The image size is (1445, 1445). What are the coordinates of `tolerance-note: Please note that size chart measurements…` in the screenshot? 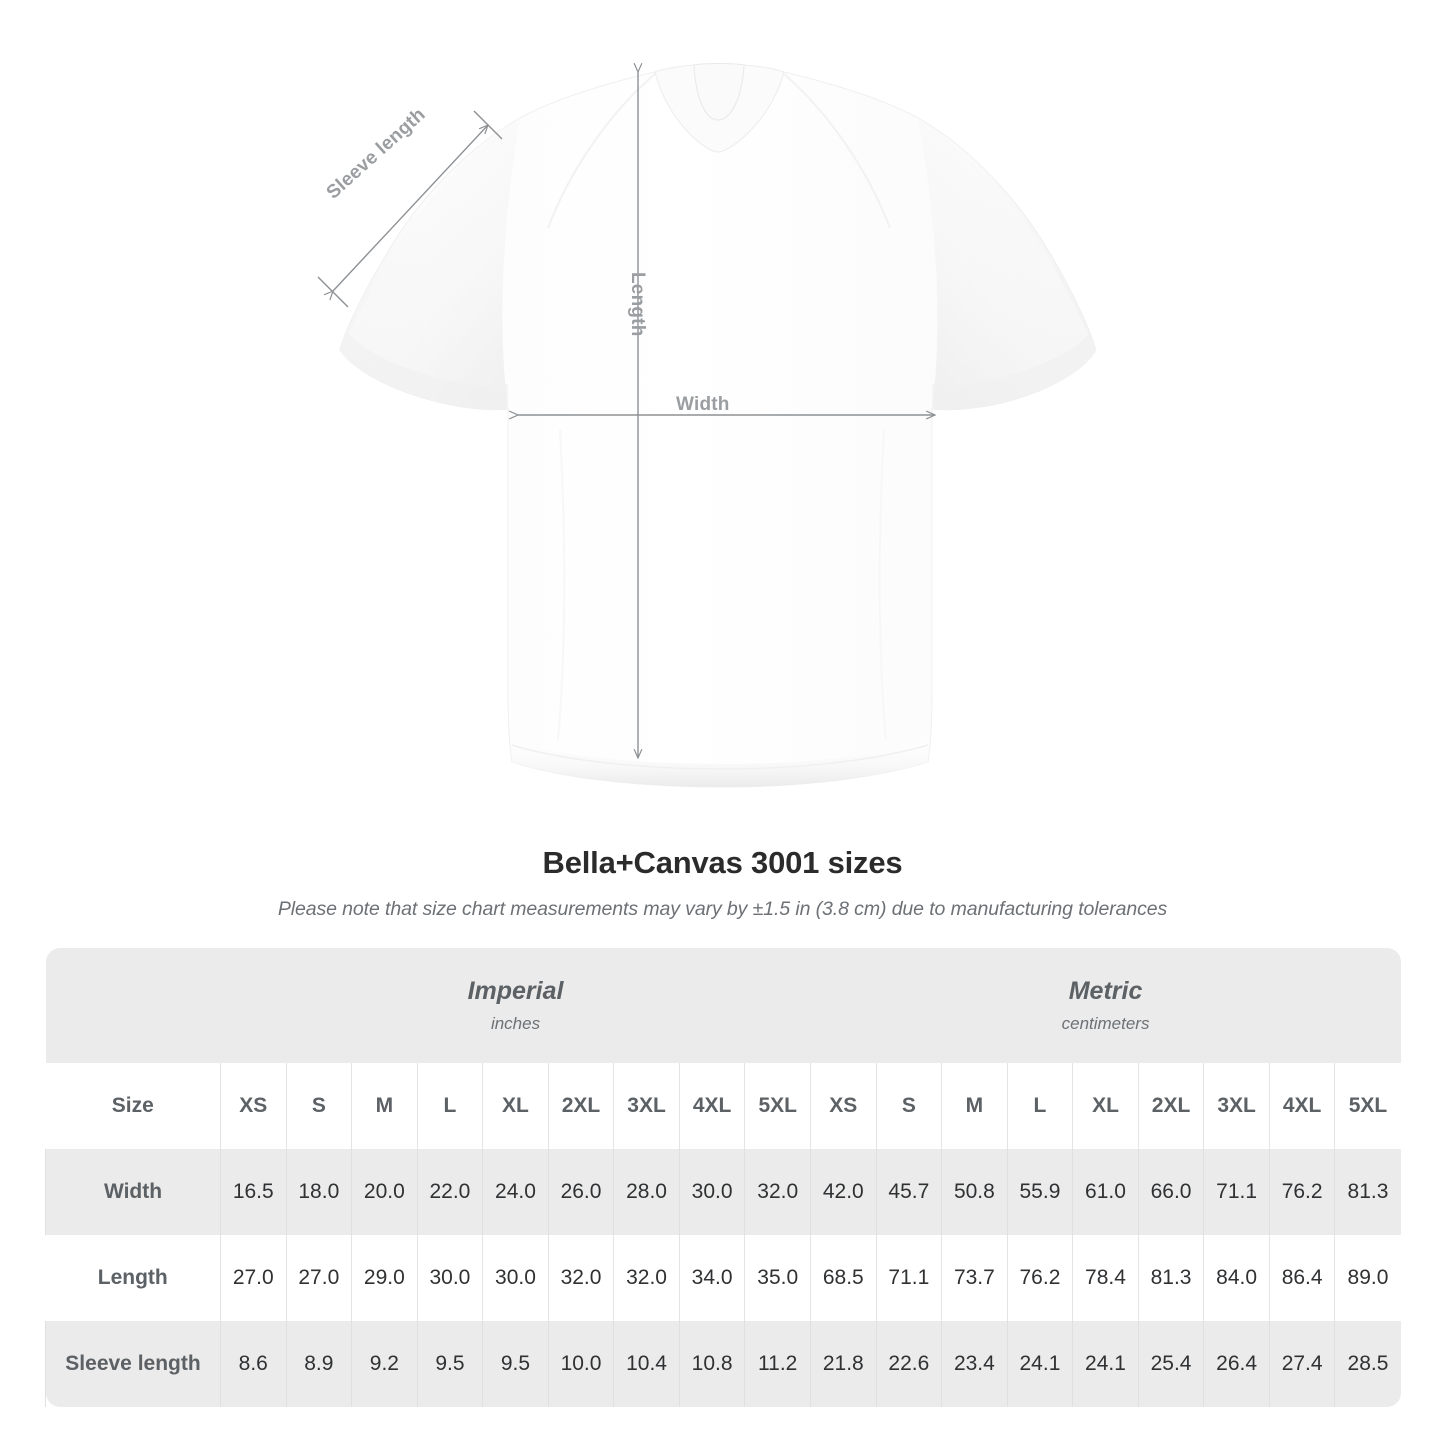 It's located at (722, 909).